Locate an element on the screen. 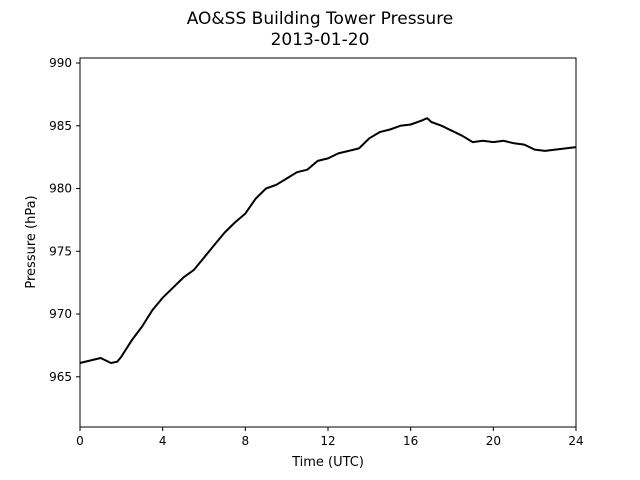  y-axis-label: Pressure (hPa) is located at coordinates (31, 241).